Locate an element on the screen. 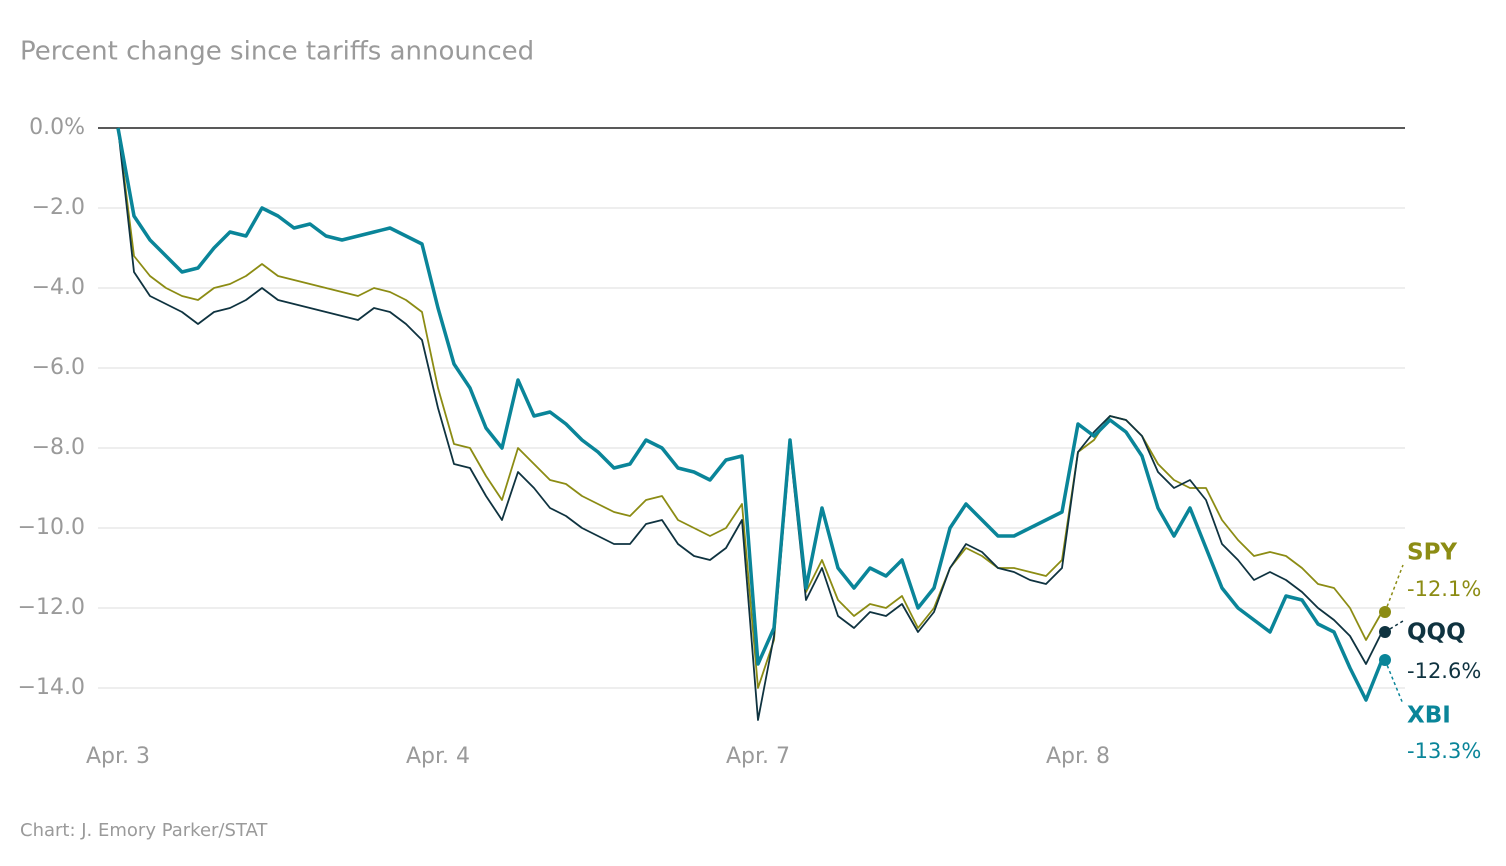  y-tick-label: −14.0 is located at coordinates (51, 687).